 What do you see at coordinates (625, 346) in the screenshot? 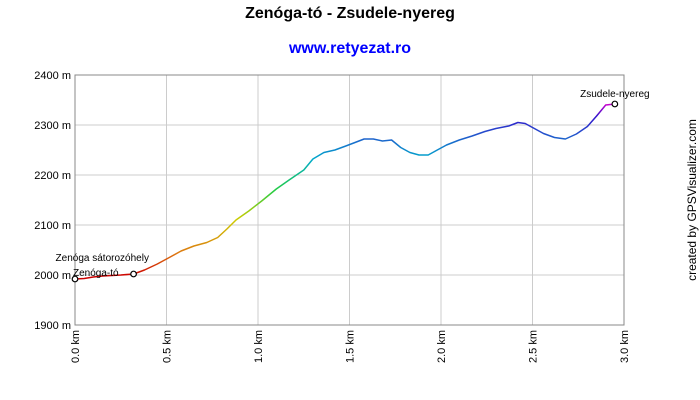
I see `x-tick-label: 3.0 km` at bounding box center [625, 346].